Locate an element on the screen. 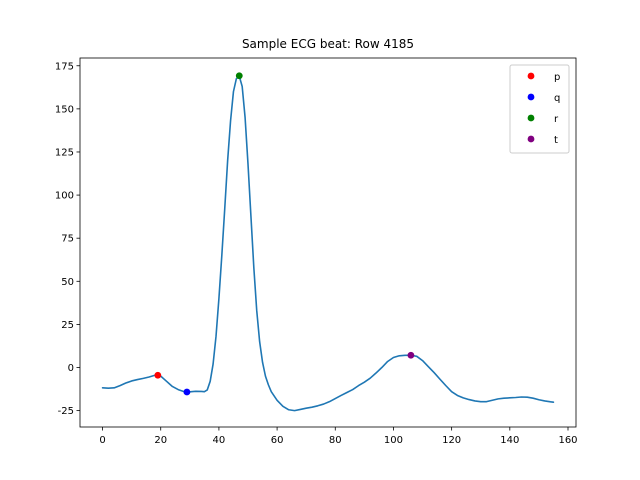  y-tick-label: 75 is located at coordinates (67, 239).